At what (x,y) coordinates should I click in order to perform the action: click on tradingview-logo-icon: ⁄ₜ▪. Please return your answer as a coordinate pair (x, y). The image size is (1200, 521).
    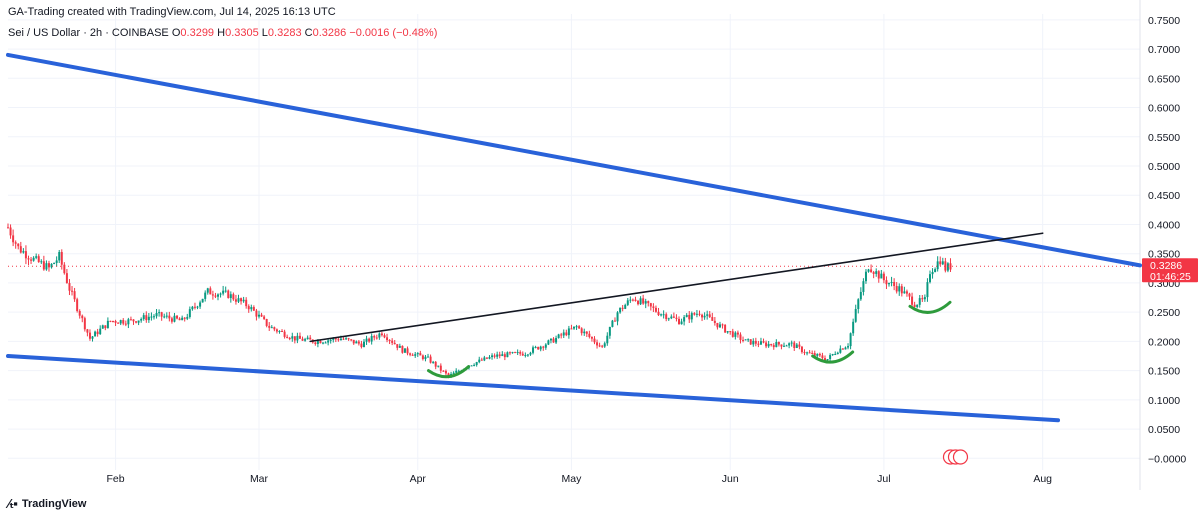
    Looking at the image, I should click on (13, 503).